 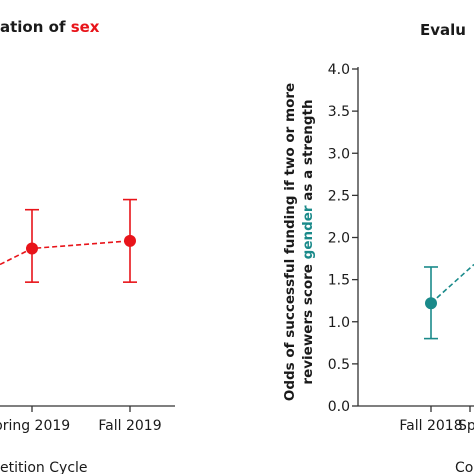 What do you see at coordinates (339, 281) in the screenshot?
I see `right-y-tick-label: 1.5` at bounding box center [339, 281].